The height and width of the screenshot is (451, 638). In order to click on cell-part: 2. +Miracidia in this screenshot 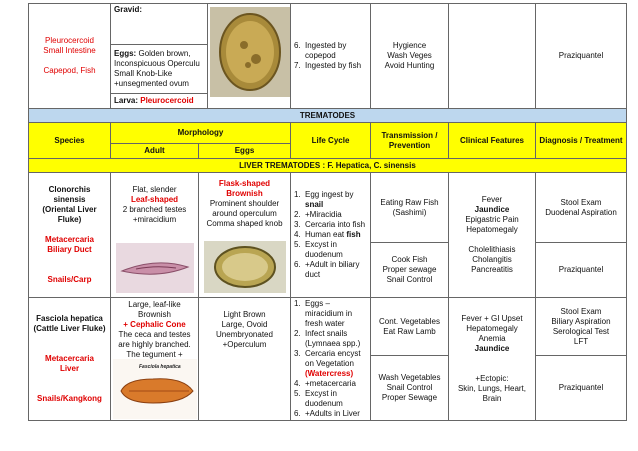, I will do `click(330, 215)`.